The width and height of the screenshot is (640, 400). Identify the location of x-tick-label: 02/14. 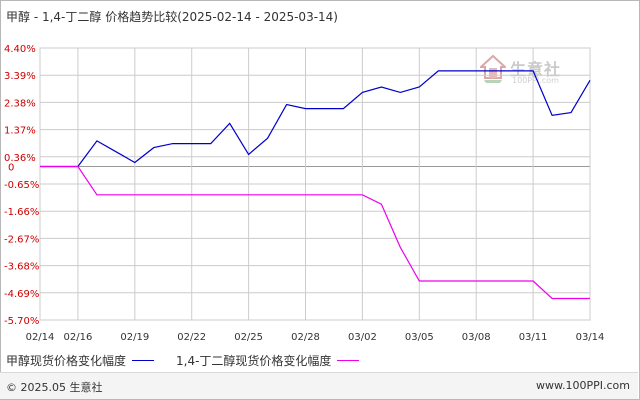
(40, 337).